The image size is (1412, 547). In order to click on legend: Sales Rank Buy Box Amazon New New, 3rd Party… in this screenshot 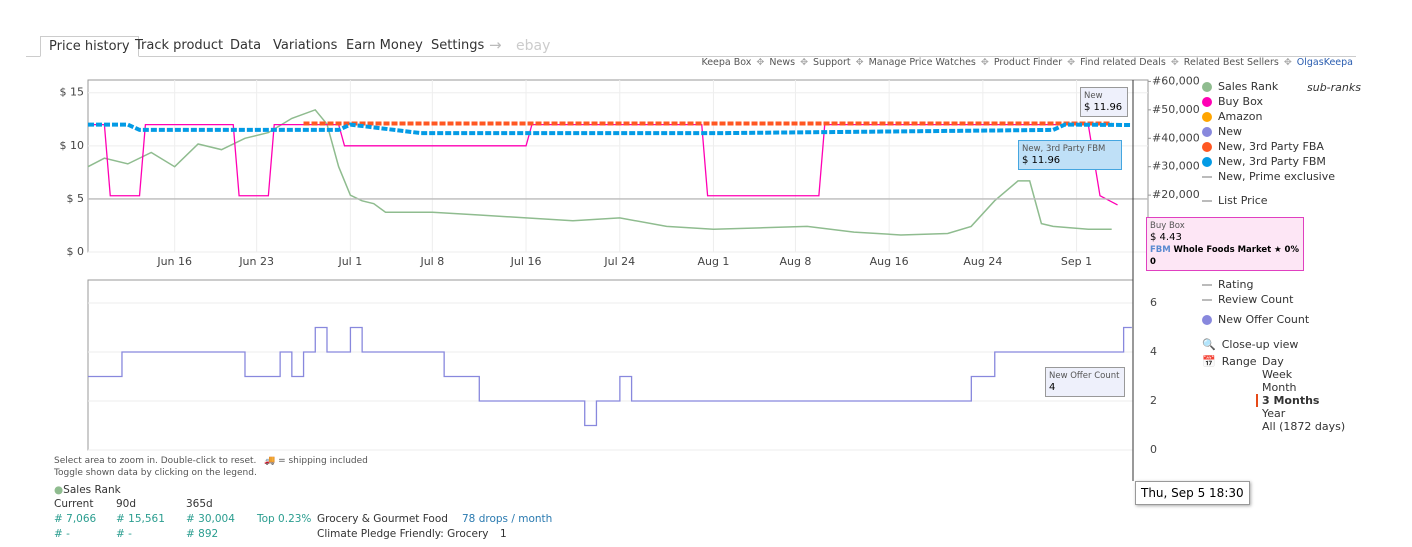, I will do `click(1302, 210)`.